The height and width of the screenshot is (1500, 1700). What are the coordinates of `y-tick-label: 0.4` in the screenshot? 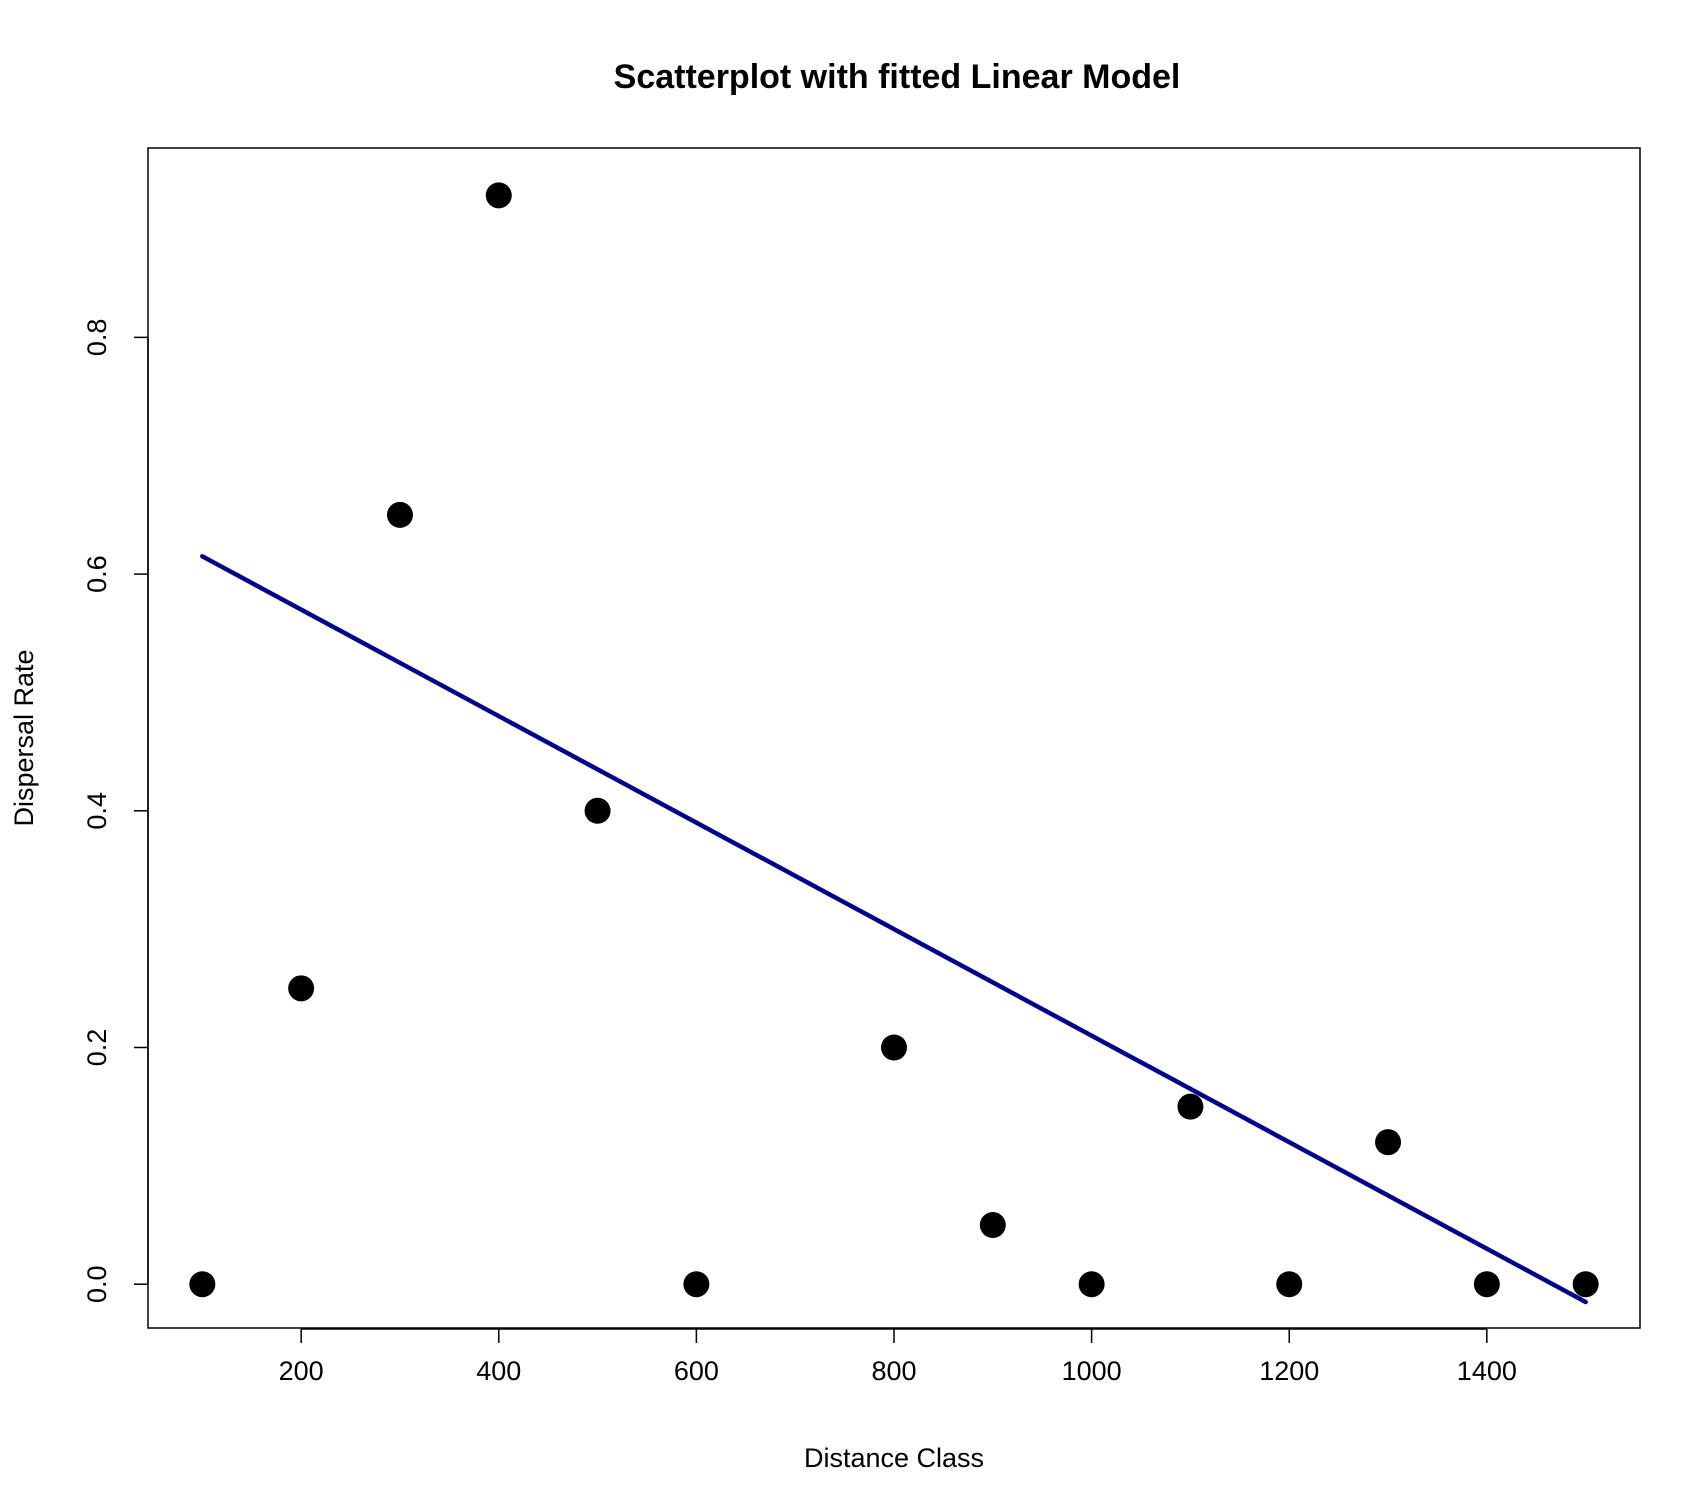 It's located at (97, 811).